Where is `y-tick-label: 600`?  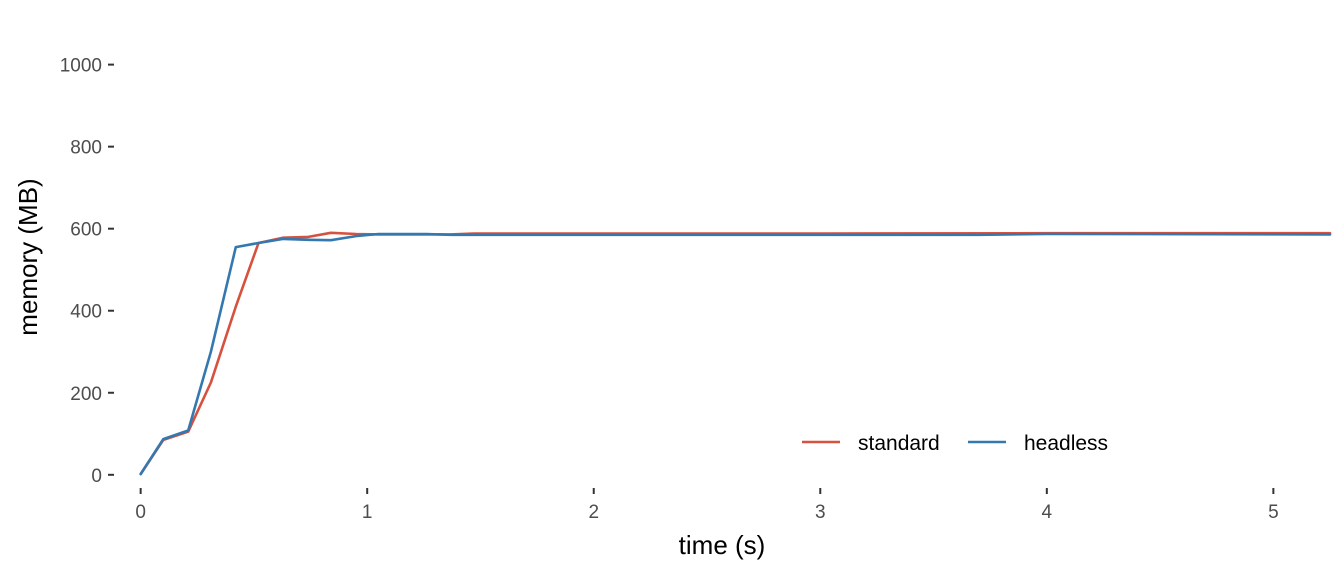 y-tick-label: 600 is located at coordinates (86, 230).